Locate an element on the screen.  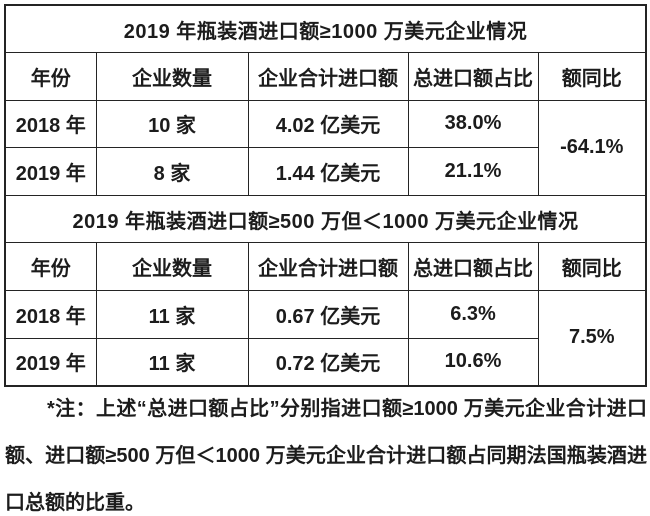
cell-import-total: 0.67 亿美元 is located at coordinates (328, 314).